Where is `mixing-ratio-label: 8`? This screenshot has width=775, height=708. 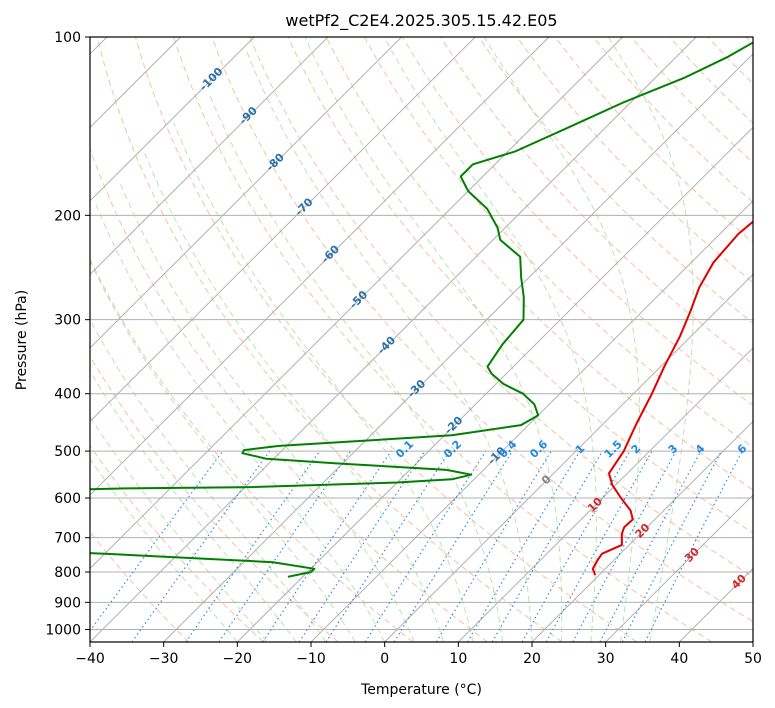
mixing-ratio-label: 8 is located at coordinates (770, 449).